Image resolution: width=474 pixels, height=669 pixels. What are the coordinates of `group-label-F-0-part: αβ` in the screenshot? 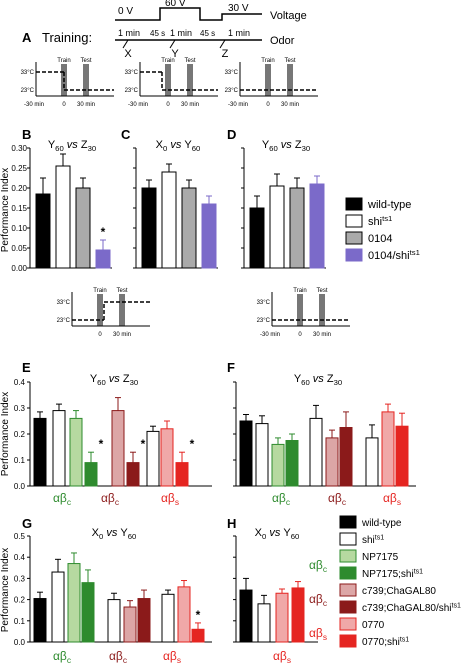 It's located at (279, 498).